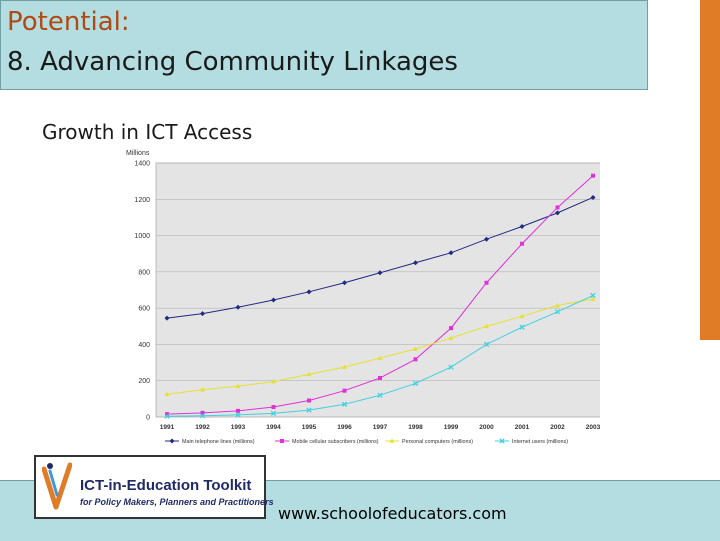 This screenshot has width=720, height=541. Describe the element at coordinates (148, 418) in the screenshot. I see `y-tick-label: 0` at that location.